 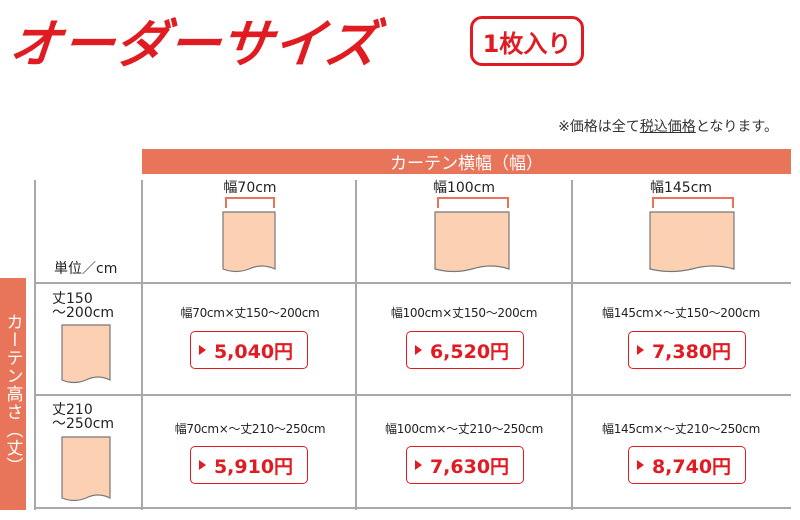 What do you see at coordinates (72, 410) in the screenshot?
I see `row-label-line1: 丈210` at bounding box center [72, 410].